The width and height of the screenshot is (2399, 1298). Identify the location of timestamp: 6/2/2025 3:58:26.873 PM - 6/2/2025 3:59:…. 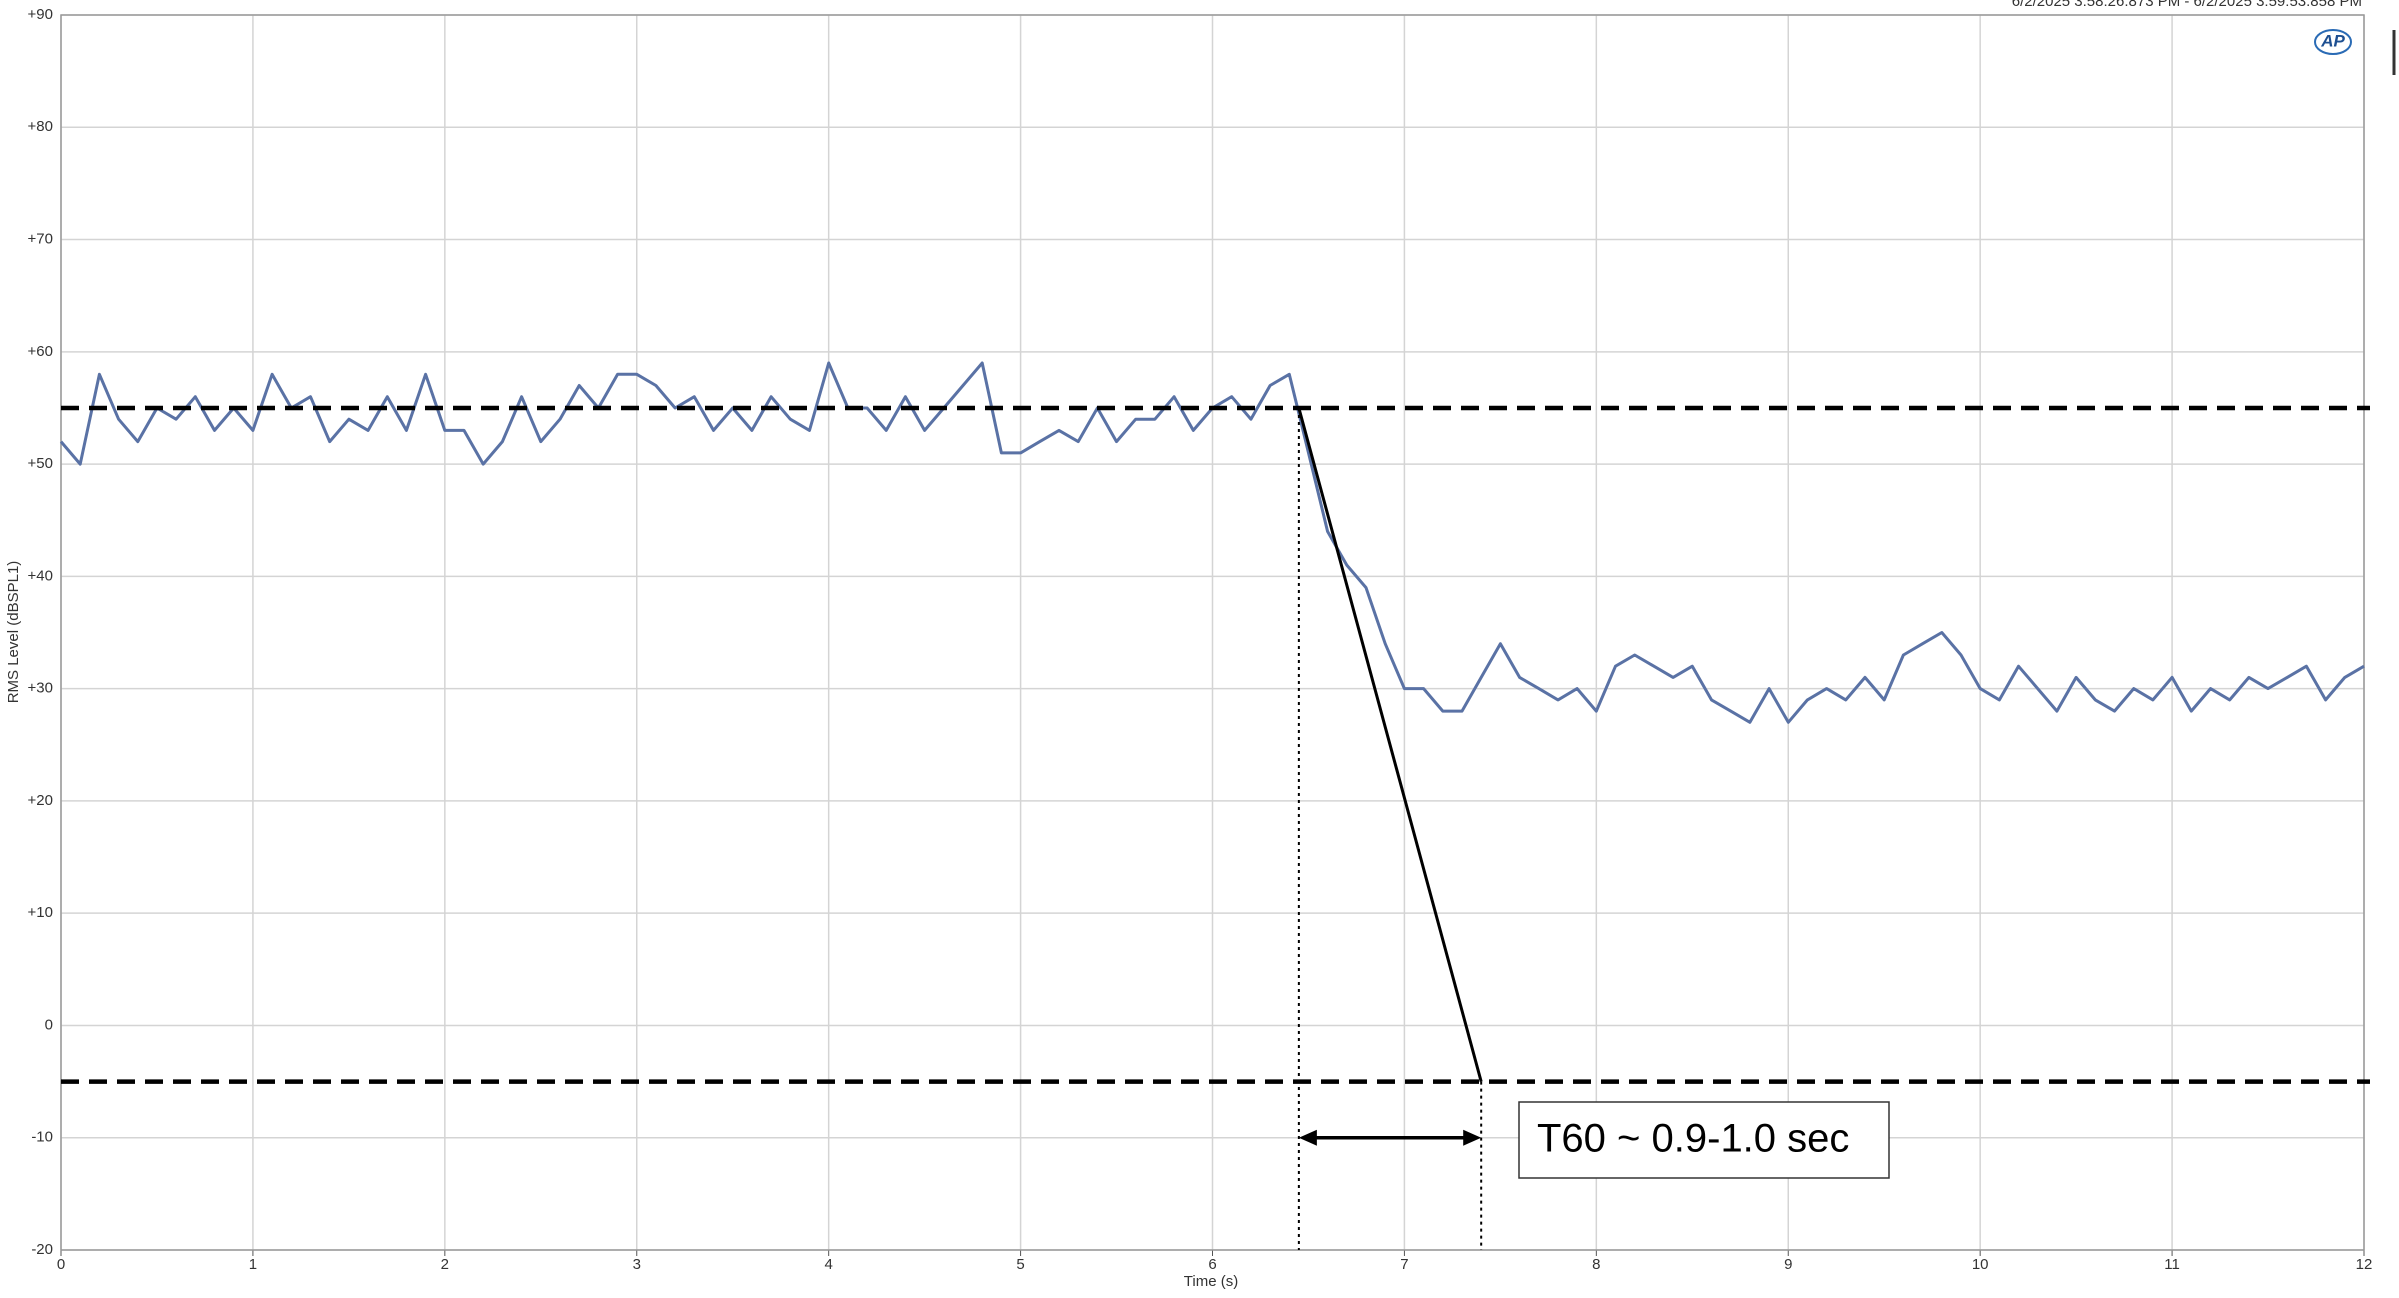
(2187, 5).